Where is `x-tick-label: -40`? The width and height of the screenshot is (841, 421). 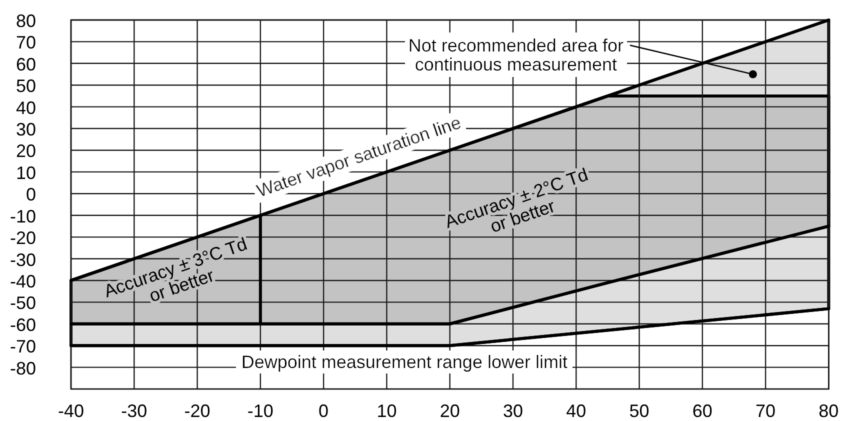
x-tick-label: -40 is located at coordinates (71, 411).